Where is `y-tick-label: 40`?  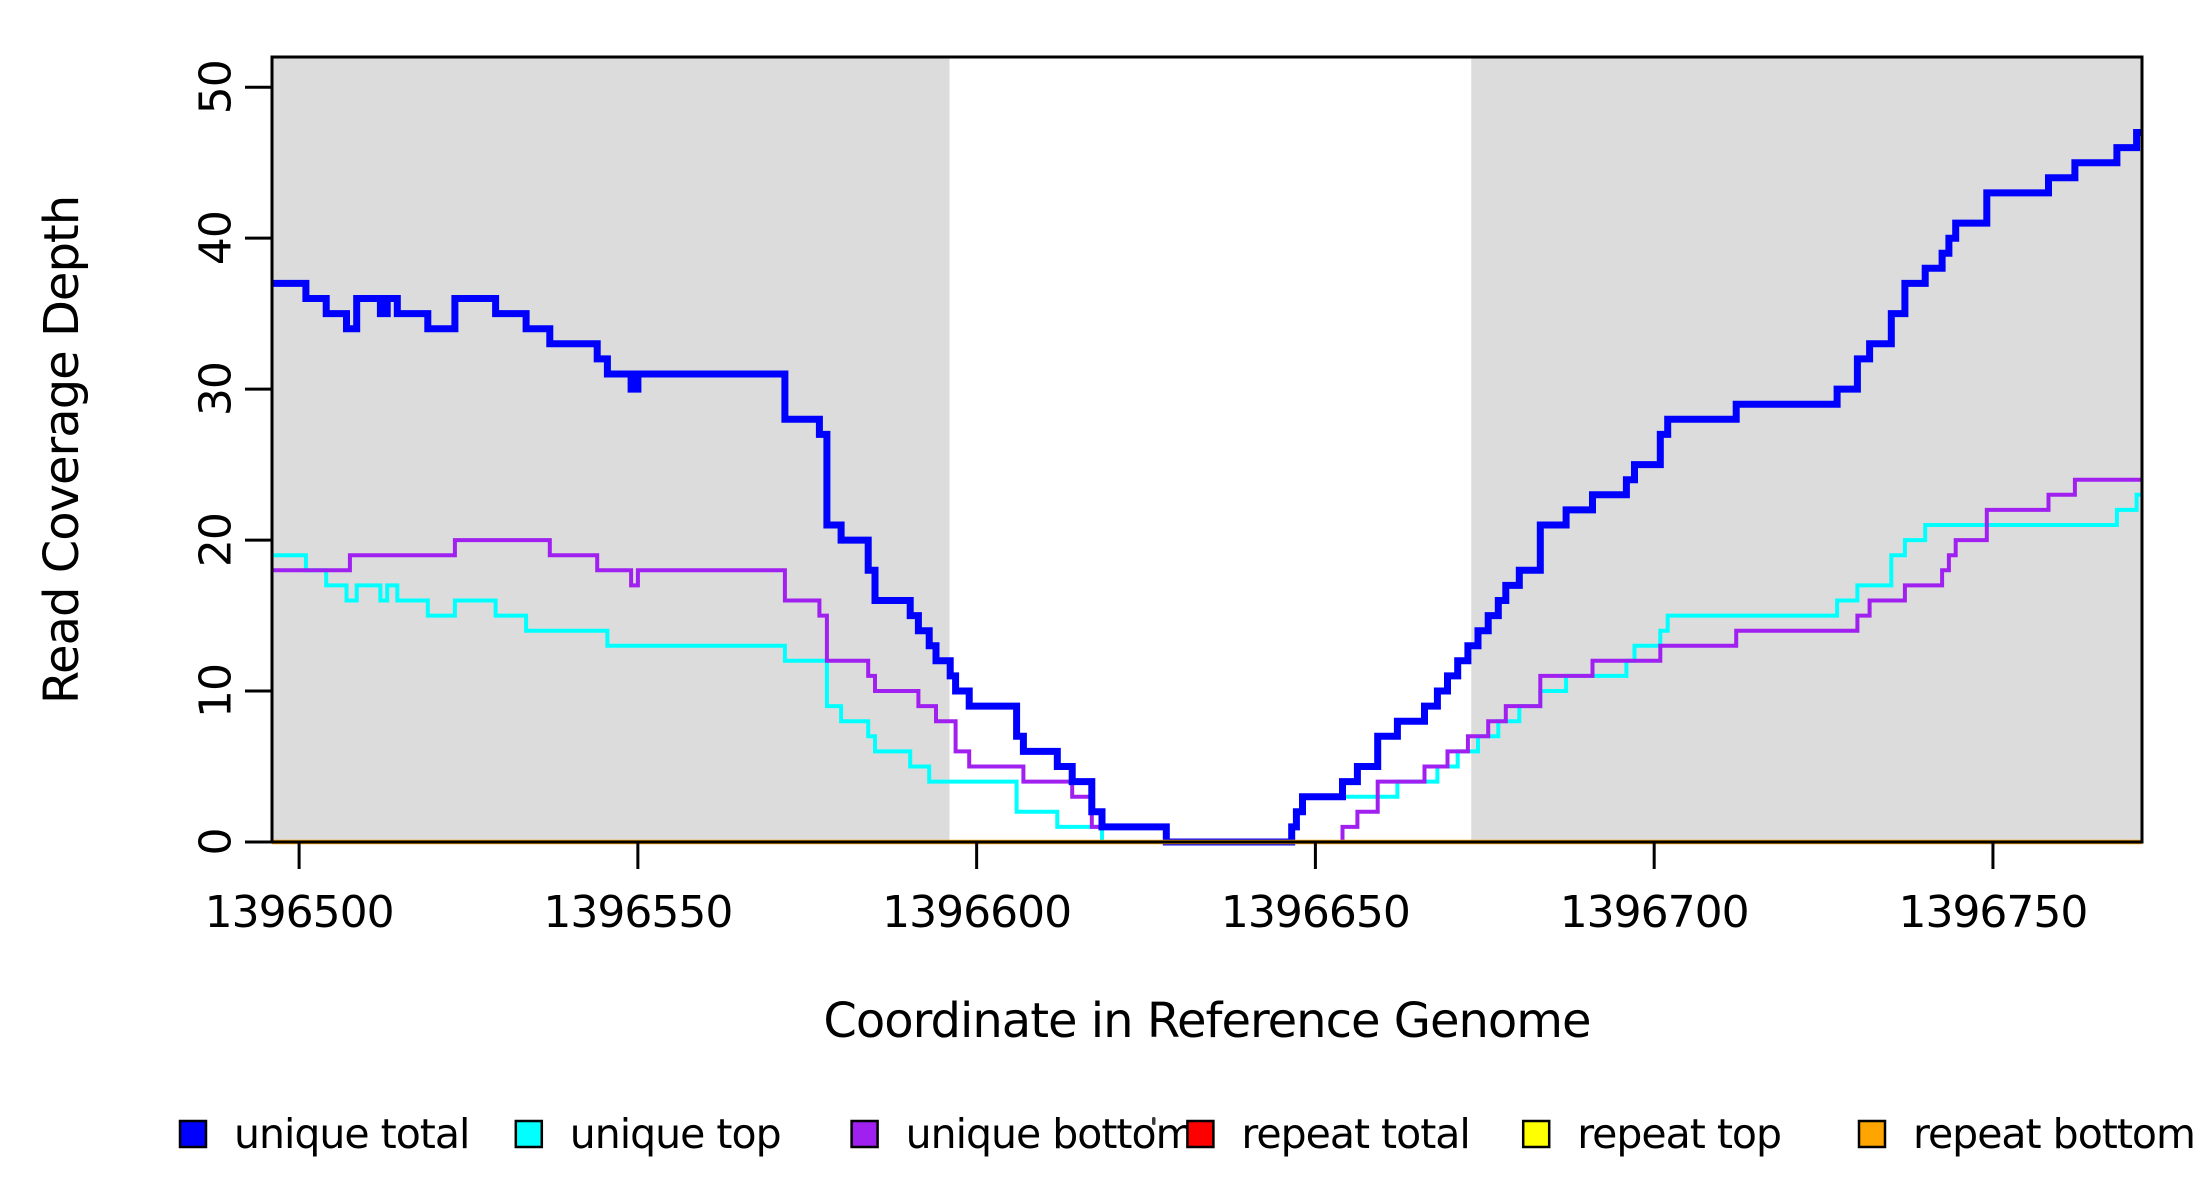
y-tick-label: 40 is located at coordinates (216, 238).